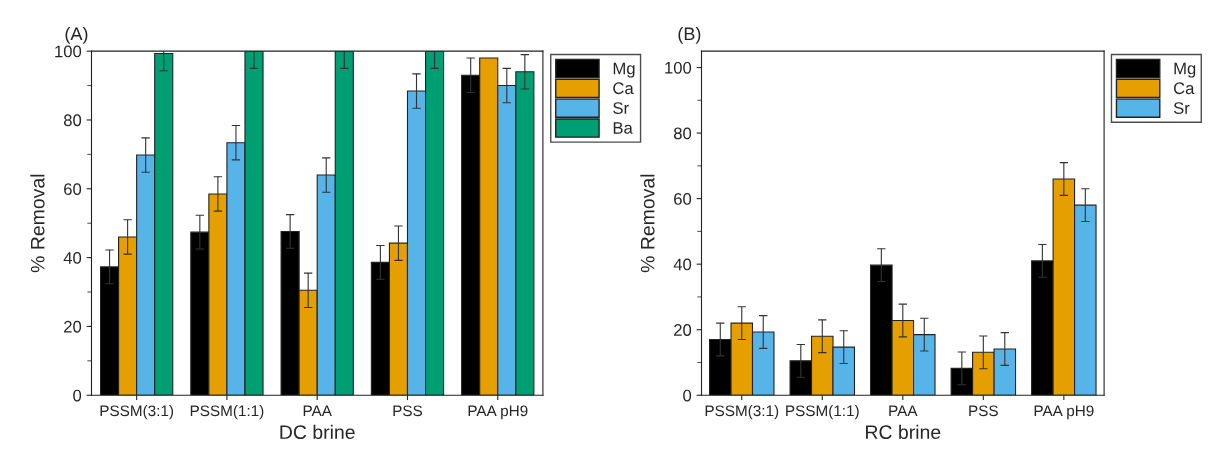 The width and height of the screenshot is (1220, 465). What do you see at coordinates (689, 35) in the screenshot?
I see `chart-title: (B)` at bounding box center [689, 35].